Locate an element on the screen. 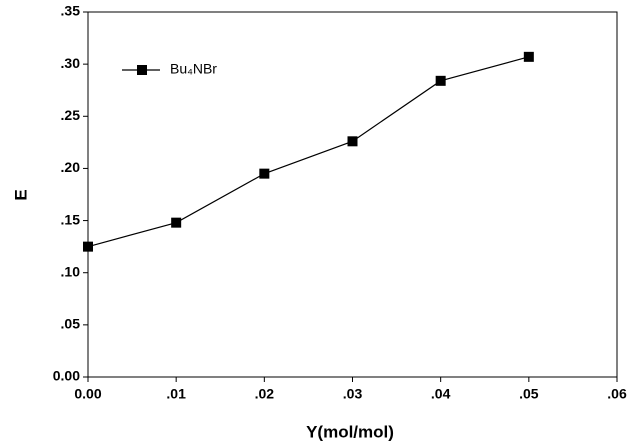 The image size is (633, 445). x-tick-label: .03 is located at coordinates (353, 394).